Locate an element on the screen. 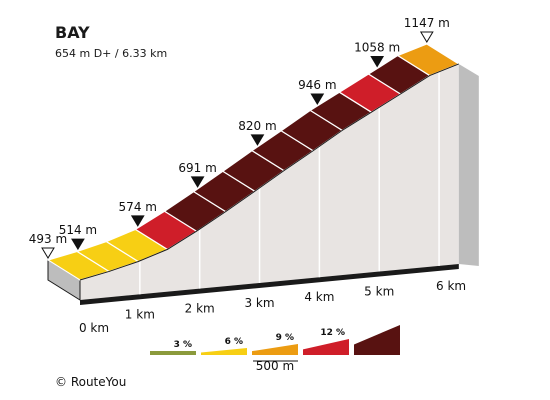  legend-label: 6 % is located at coordinates (234, 342).